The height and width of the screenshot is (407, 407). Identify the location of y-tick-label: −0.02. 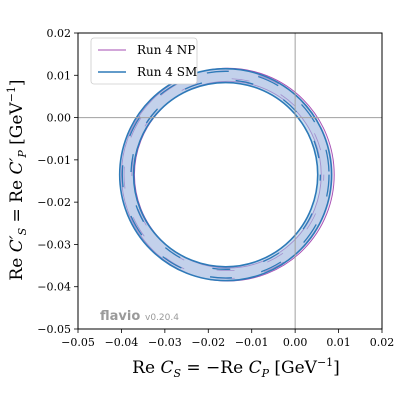
(54, 202).